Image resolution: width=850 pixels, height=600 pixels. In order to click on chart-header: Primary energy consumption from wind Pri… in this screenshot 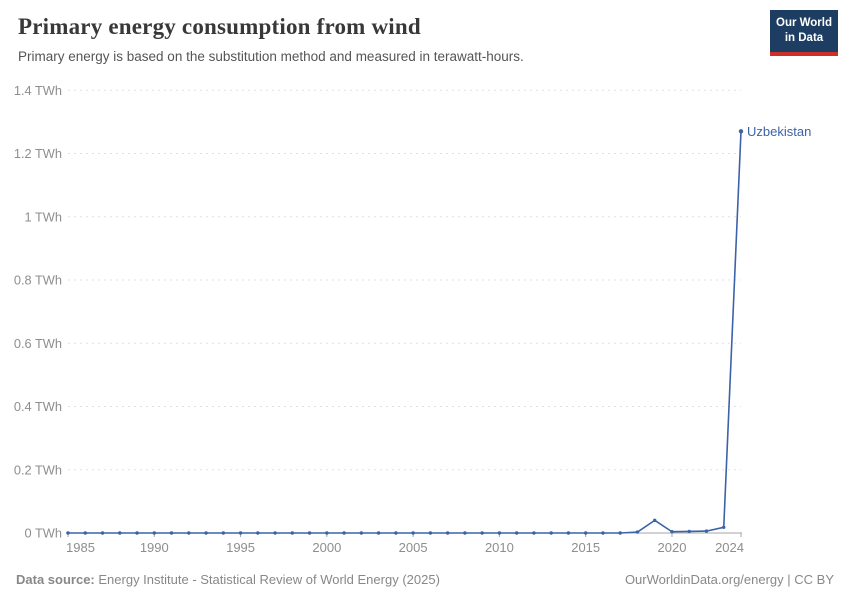, I will do `click(386, 39)`.